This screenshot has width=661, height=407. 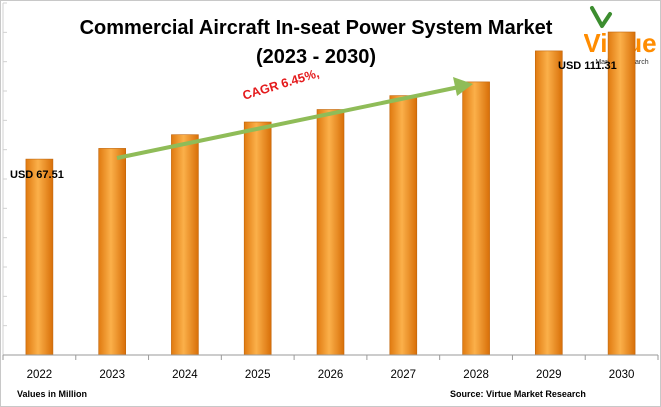 What do you see at coordinates (5, 179) in the screenshot?
I see `y-axis-ticks` at bounding box center [5, 179].